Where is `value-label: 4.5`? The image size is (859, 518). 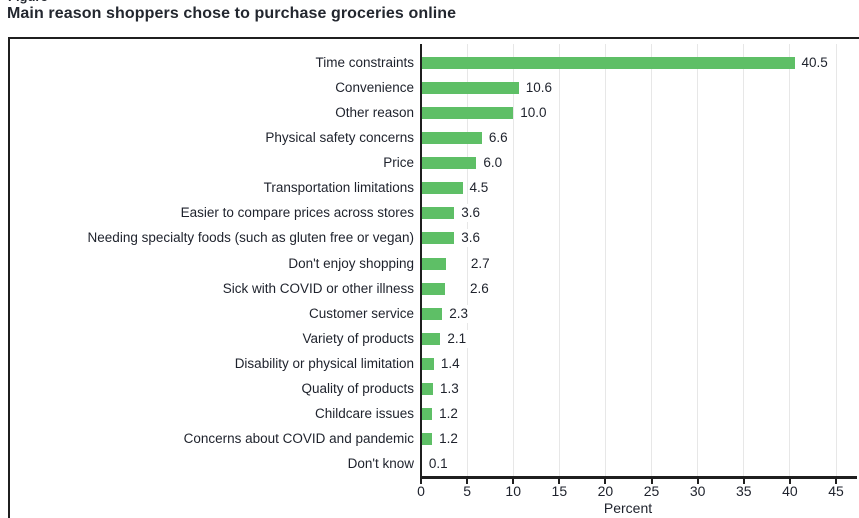
value-label: 4.5 is located at coordinates (479, 188).